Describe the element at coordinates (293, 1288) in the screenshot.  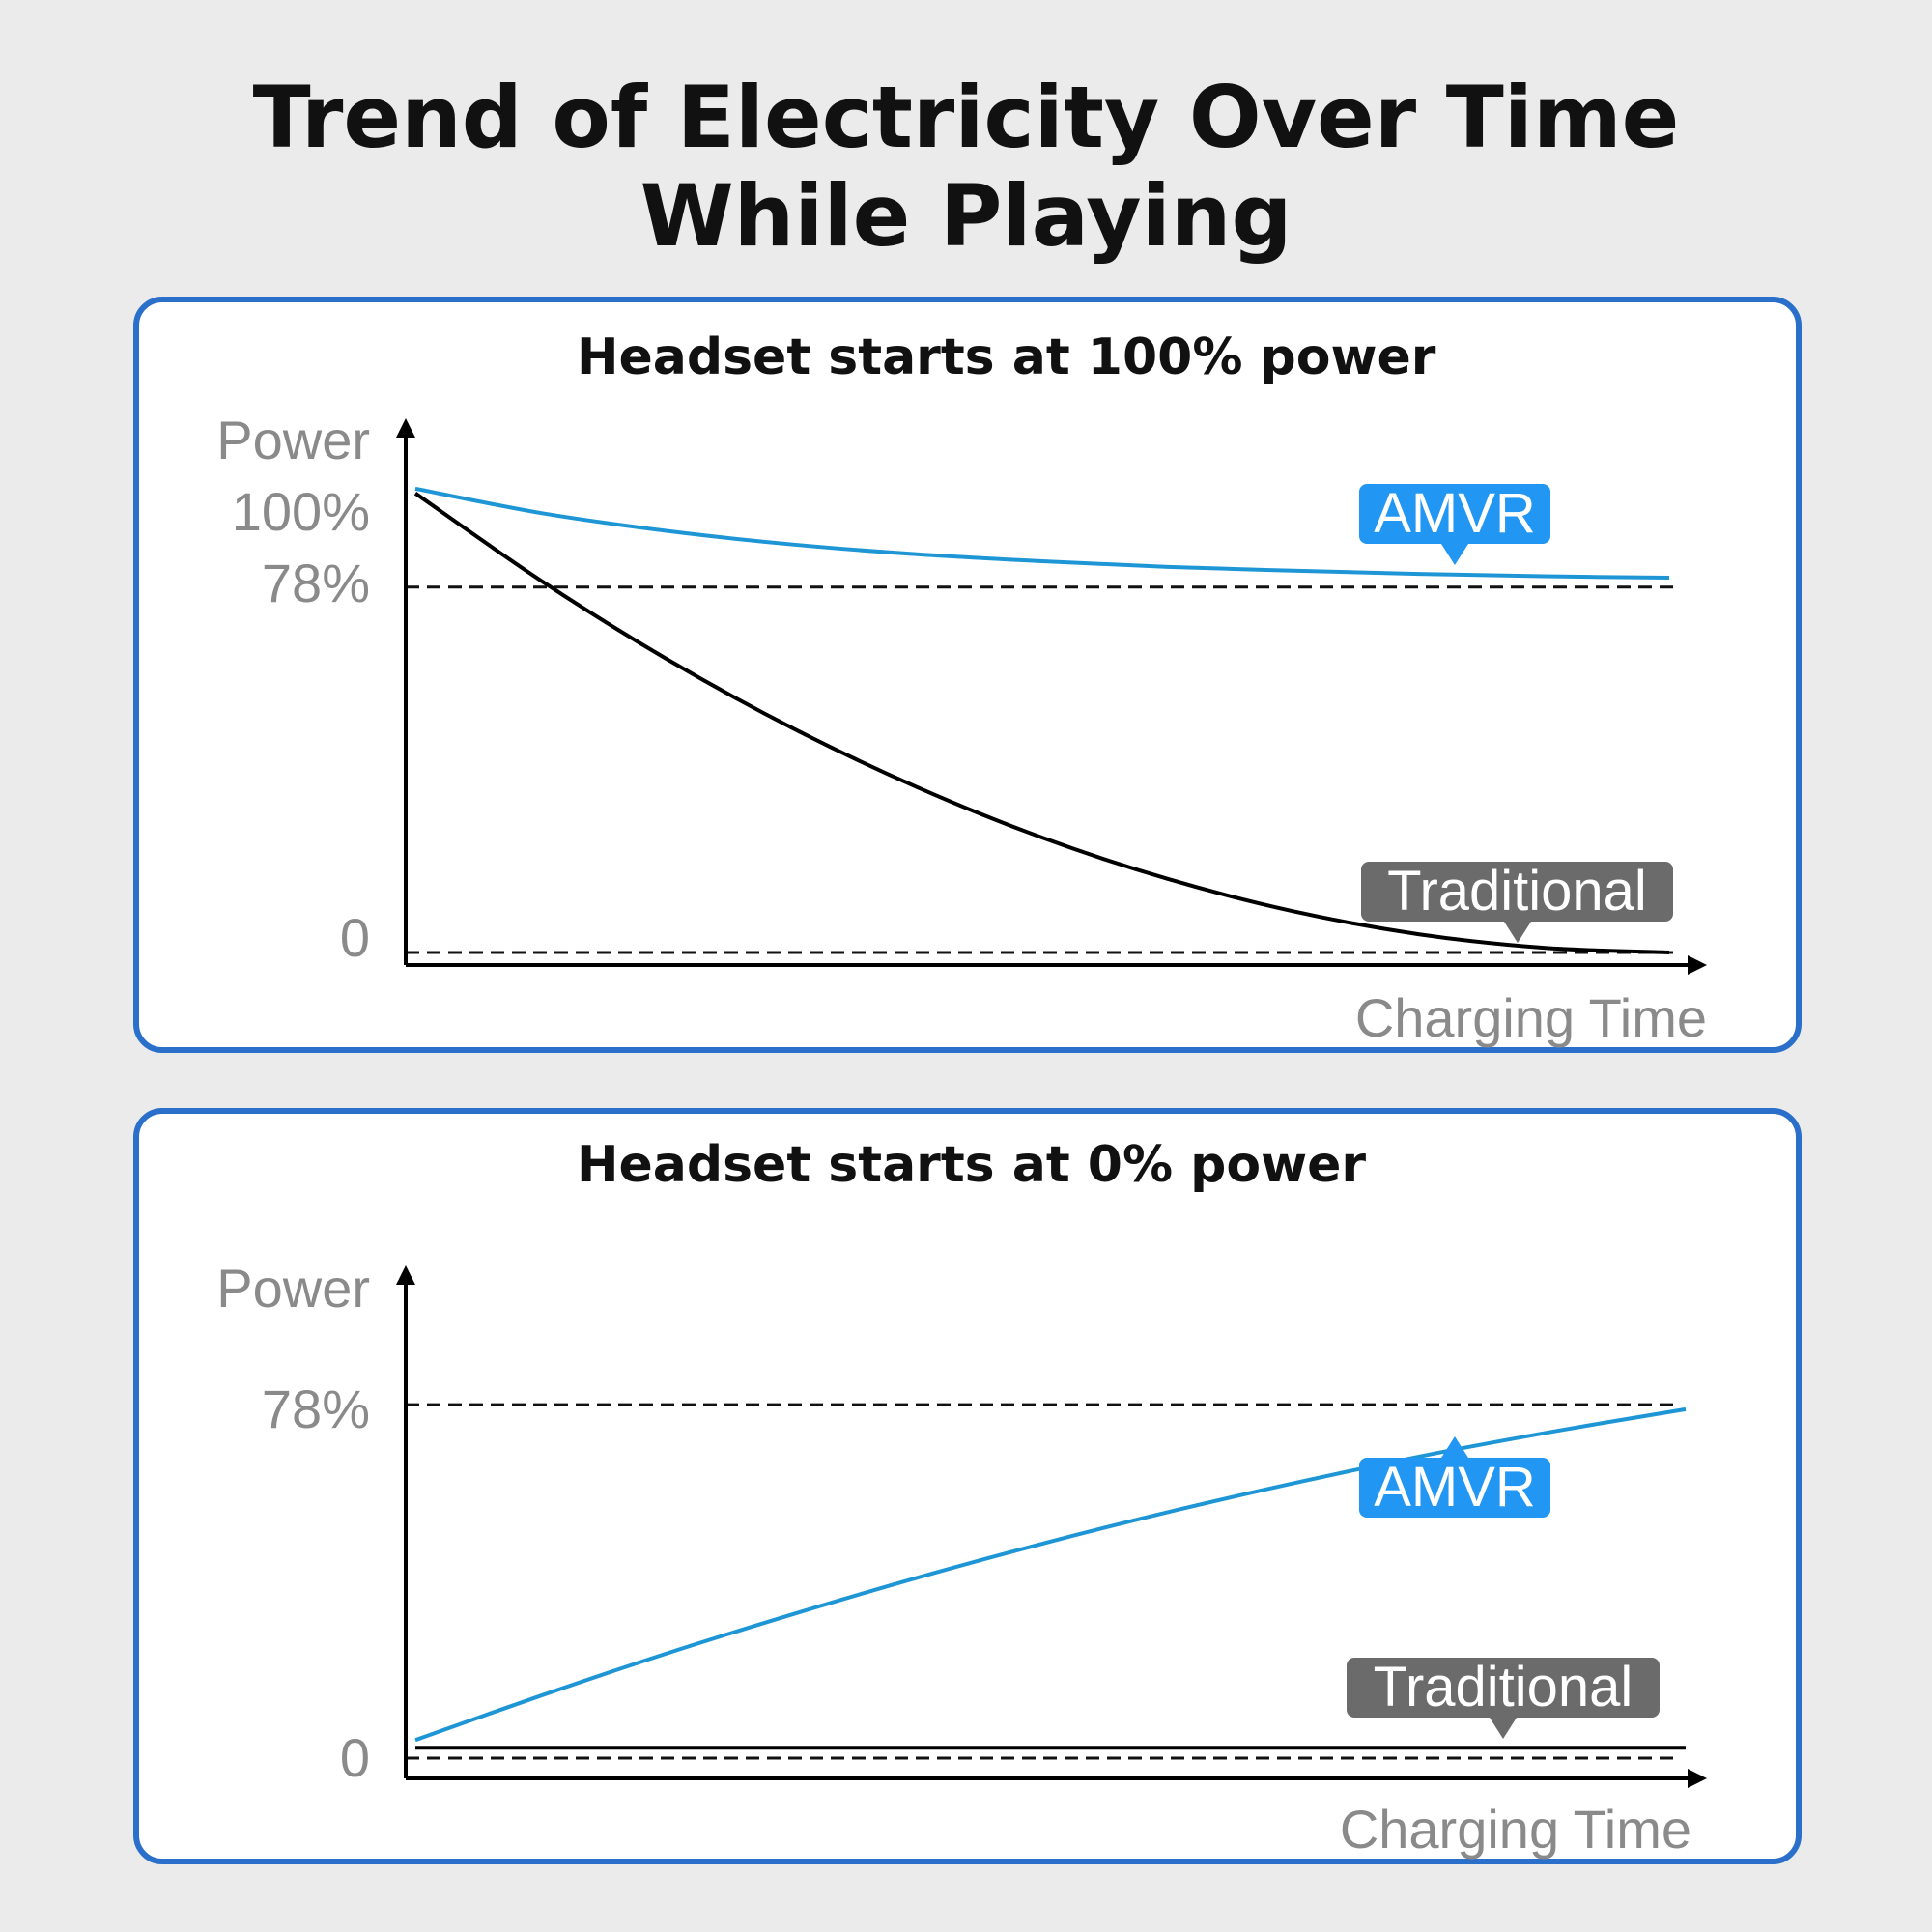
I see `panel2-ylabel: Power` at that location.